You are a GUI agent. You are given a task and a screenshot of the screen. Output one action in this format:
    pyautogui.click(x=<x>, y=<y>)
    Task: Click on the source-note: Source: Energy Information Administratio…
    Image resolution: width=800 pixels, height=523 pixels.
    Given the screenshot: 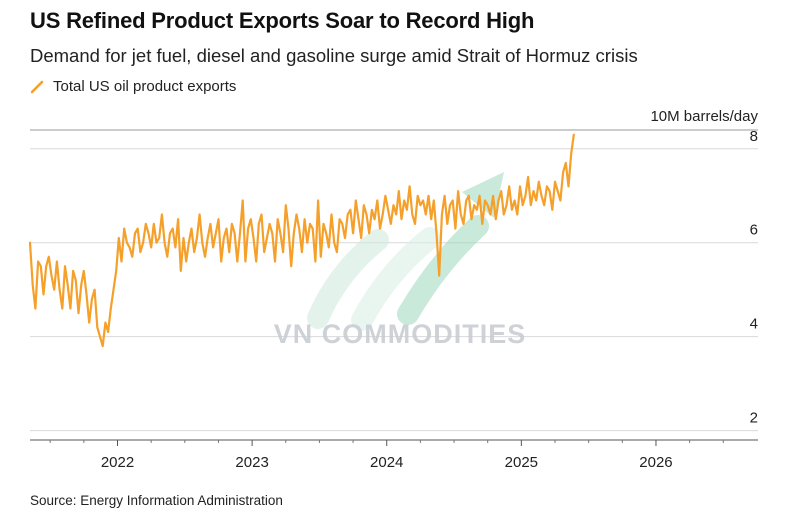 What is the action you would take?
    pyautogui.click(x=156, y=500)
    